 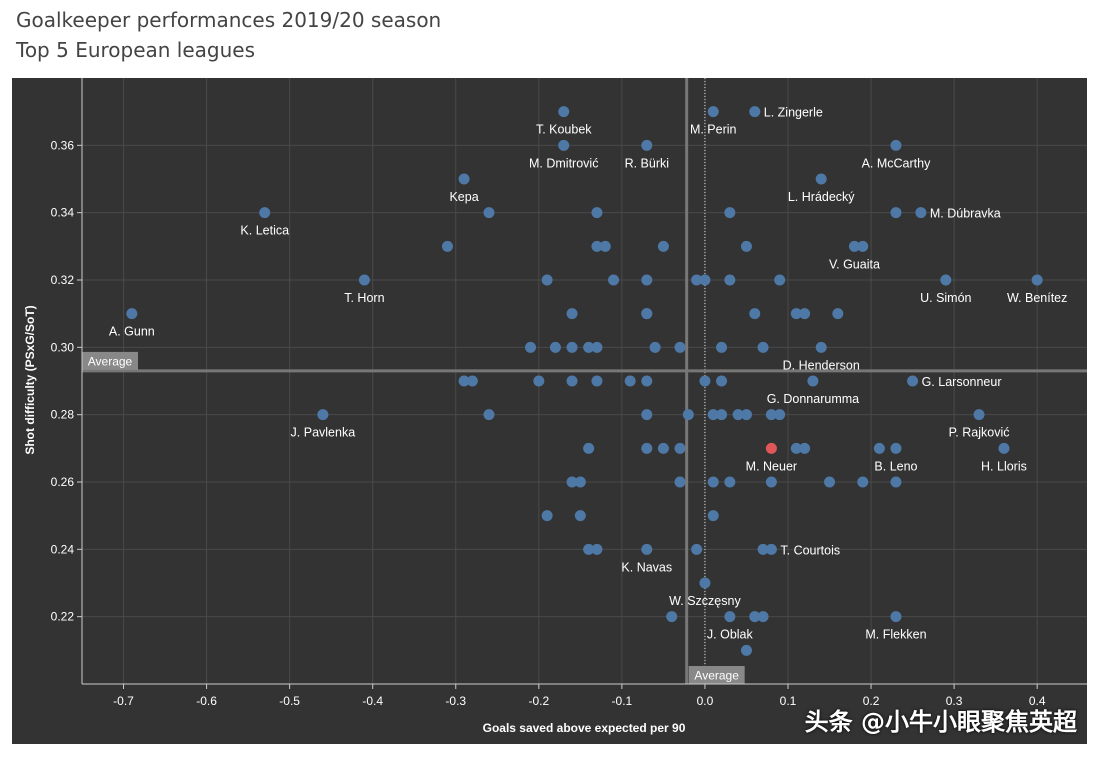 What do you see at coordinates (771, 549) in the screenshot?
I see `point-t-courtois` at bounding box center [771, 549].